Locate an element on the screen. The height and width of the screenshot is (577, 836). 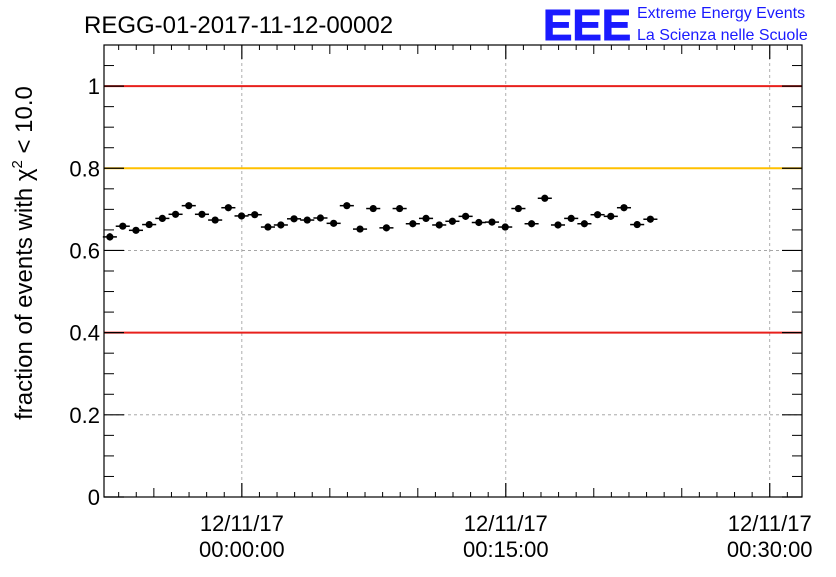
y-tick-label: 0.8 is located at coordinates (84, 168).